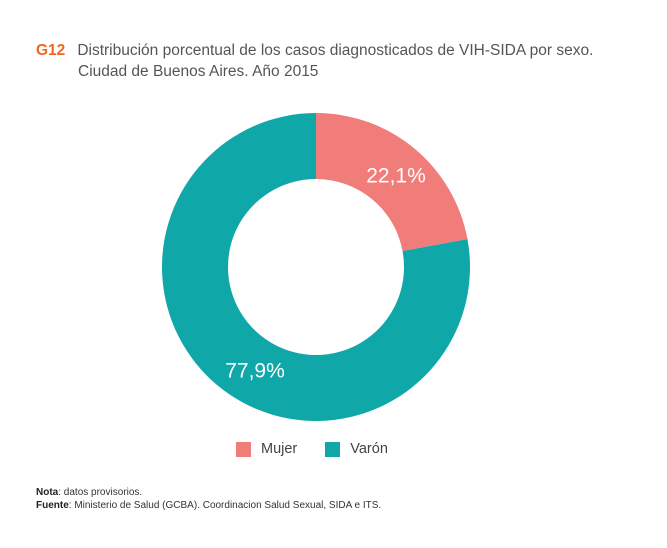 The image size is (667, 548). What do you see at coordinates (333, 449) in the screenshot?
I see `legend-swatch-varon` at bounding box center [333, 449].